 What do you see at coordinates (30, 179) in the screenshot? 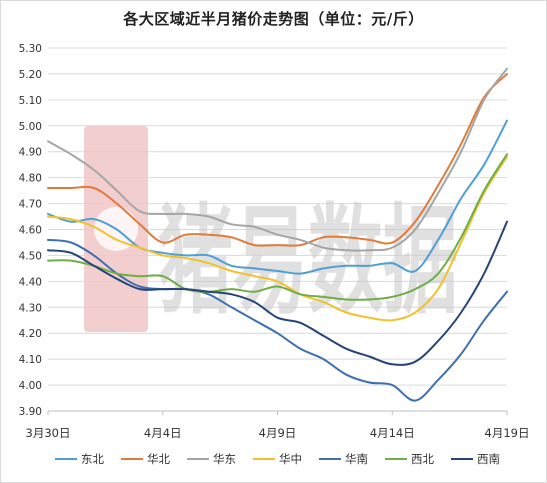
I see `y-tick-label: 4.80` at bounding box center [30, 179].